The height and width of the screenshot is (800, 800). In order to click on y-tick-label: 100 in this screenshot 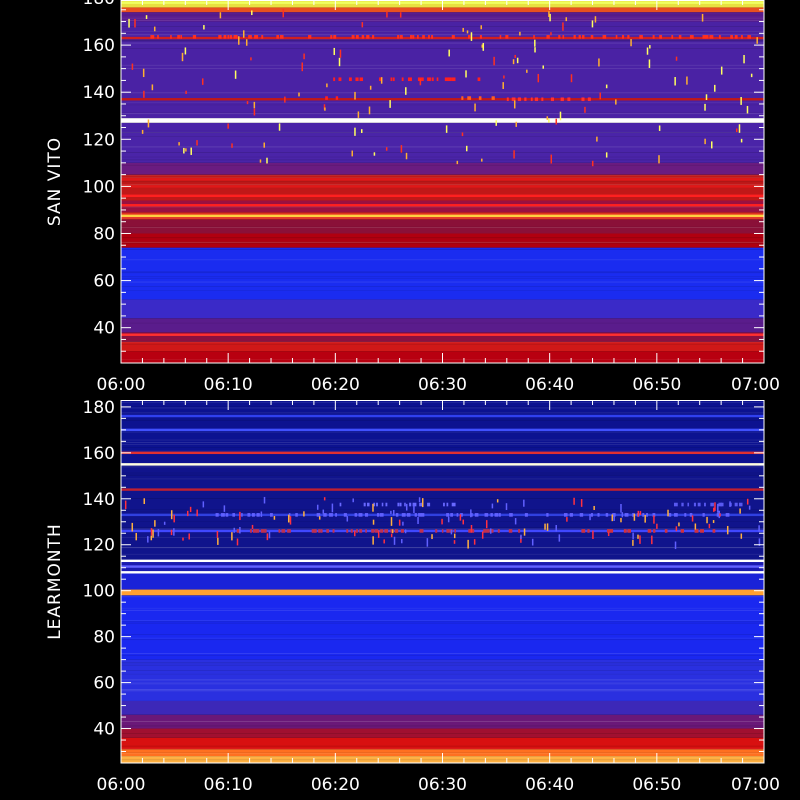, I will do `click(99, 592)`.